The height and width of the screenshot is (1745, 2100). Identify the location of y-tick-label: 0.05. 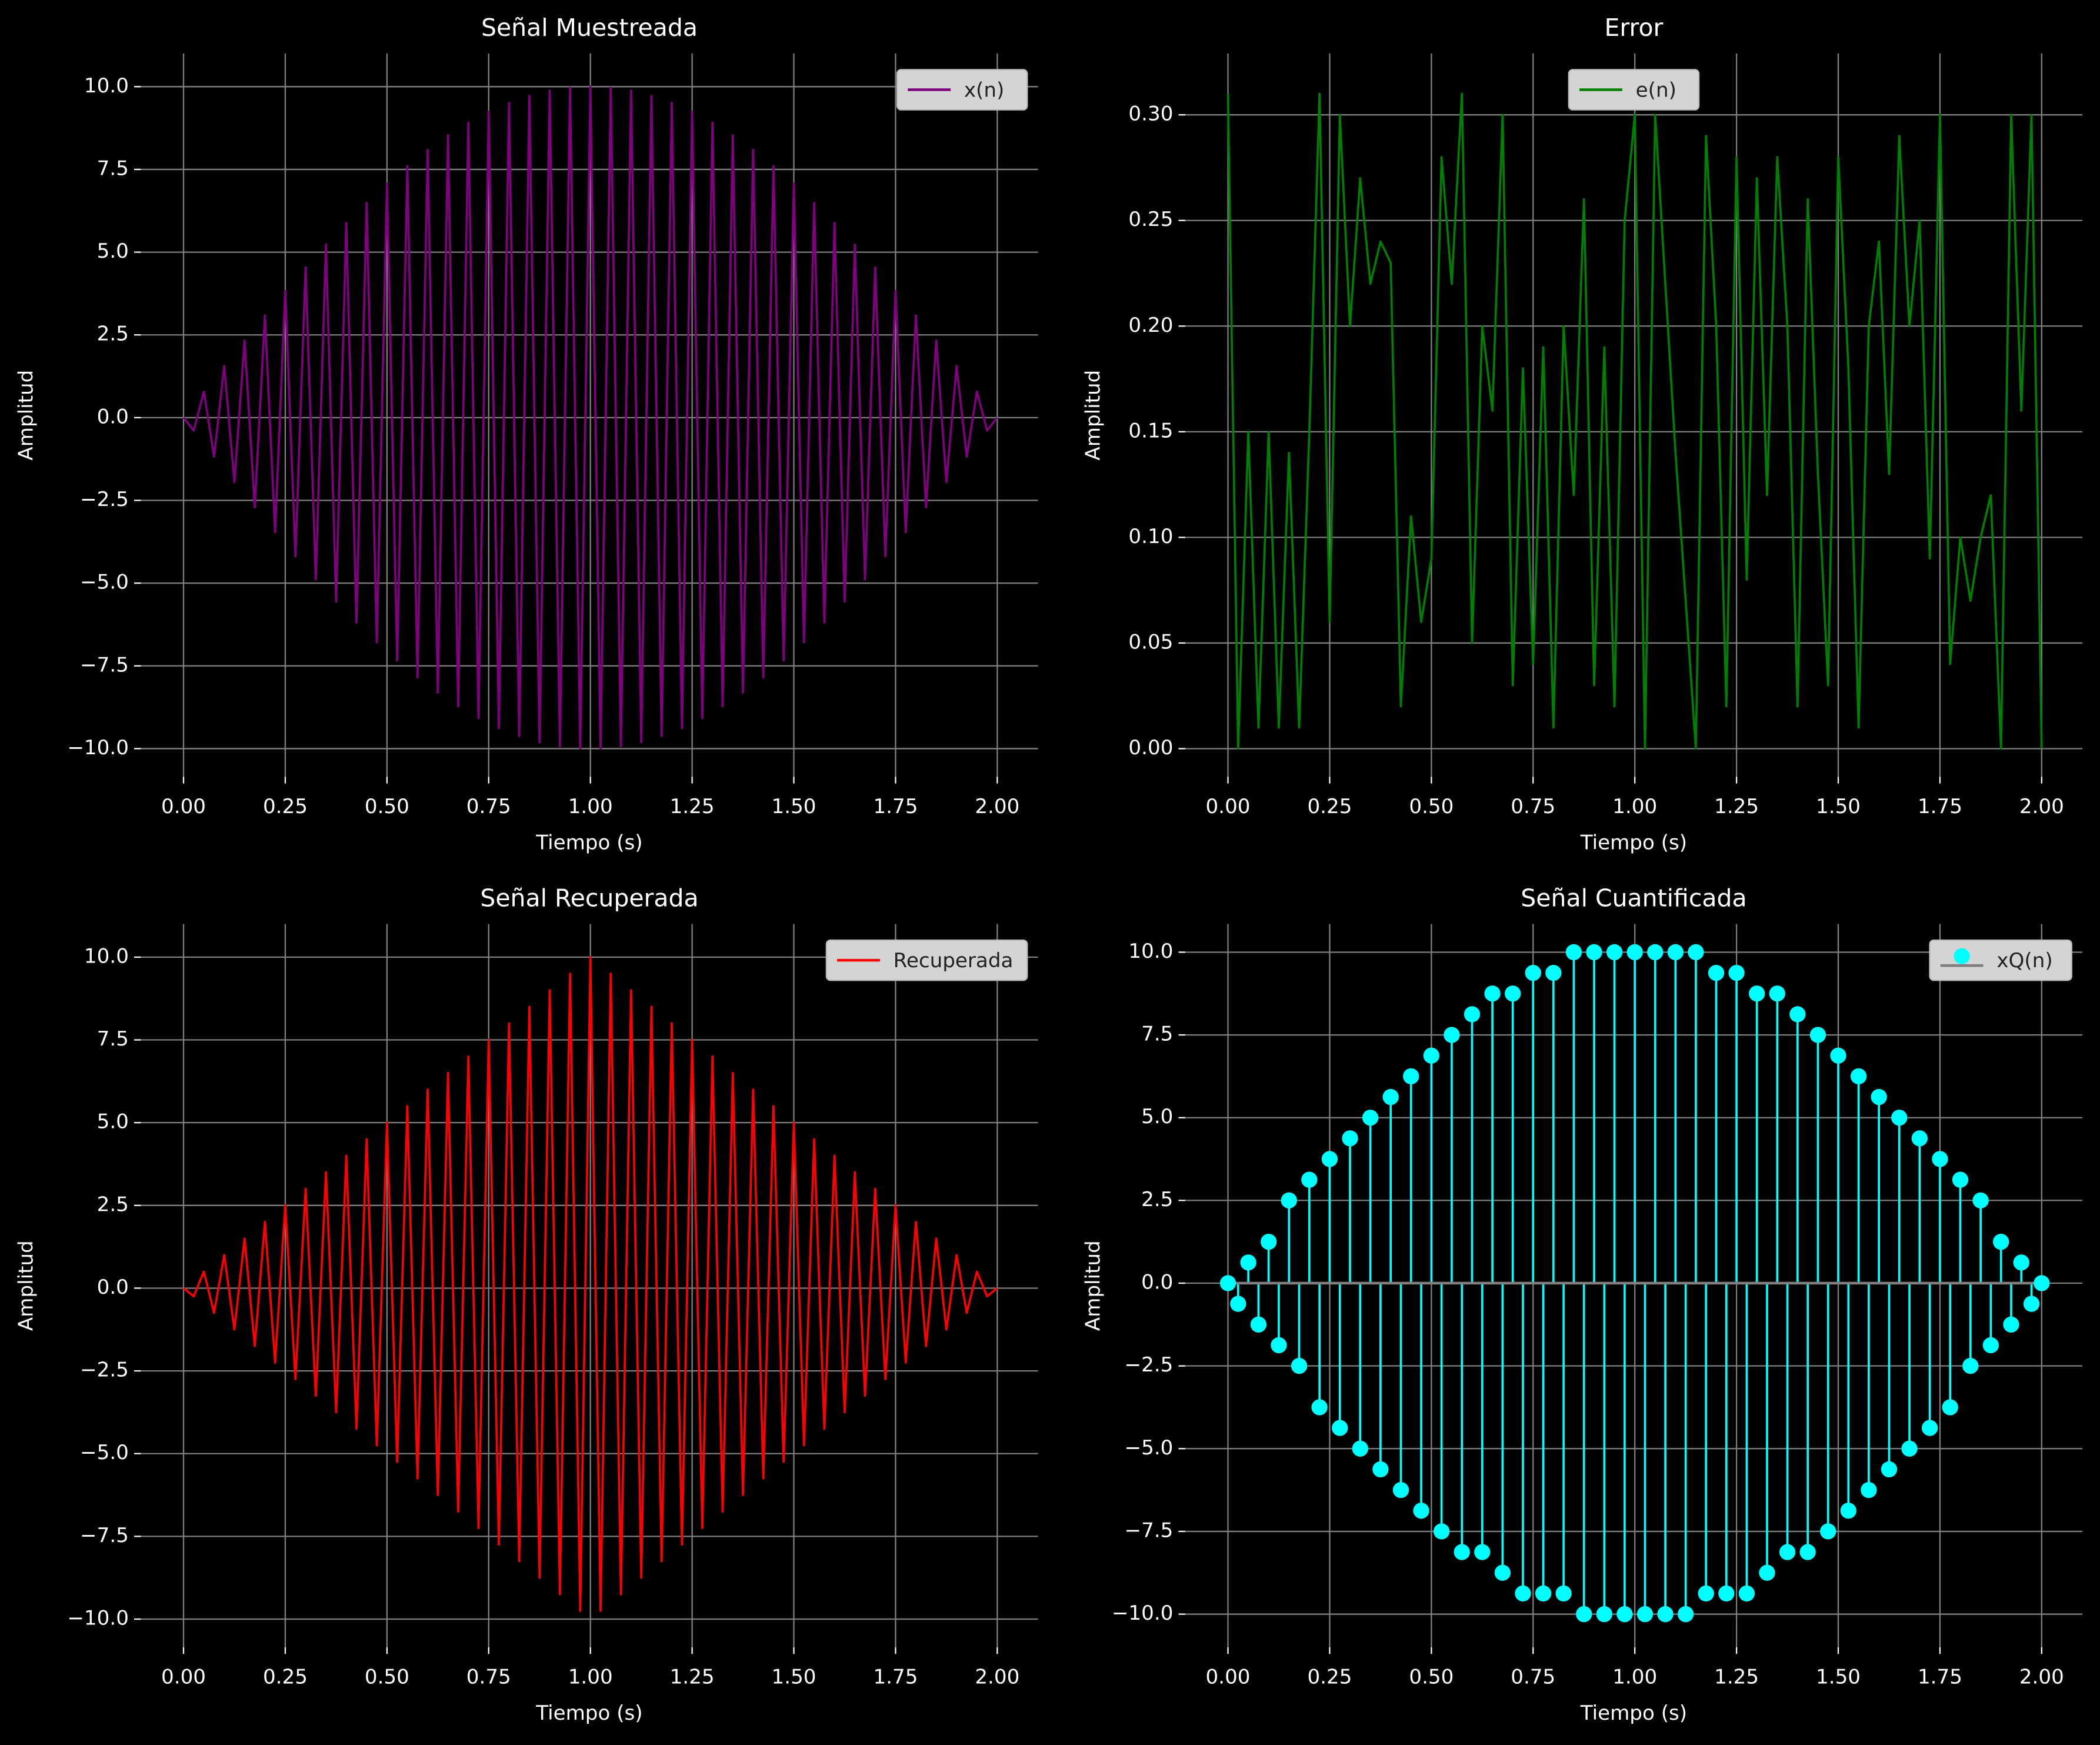
(1150, 642).